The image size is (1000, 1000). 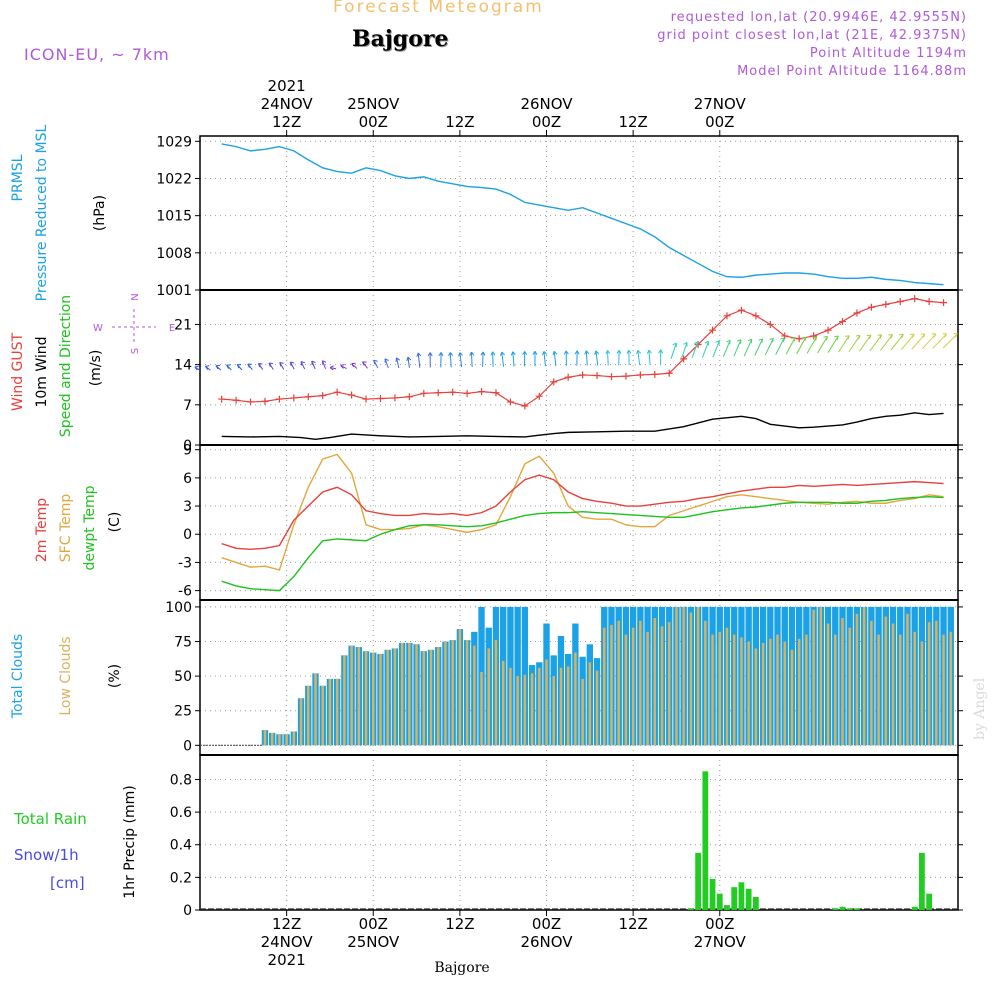 I want to click on rain-legend: Total Rain, so click(x=50, y=819).